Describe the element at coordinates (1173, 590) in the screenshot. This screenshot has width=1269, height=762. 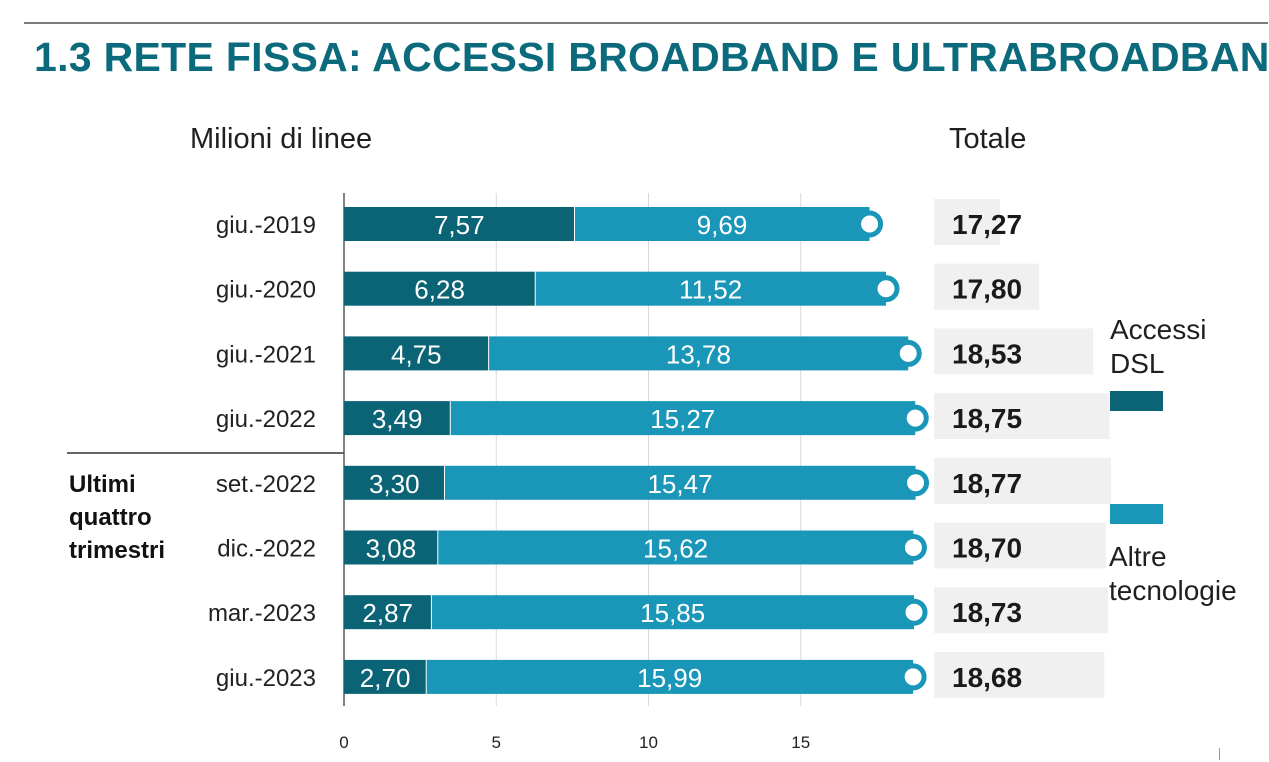
I see `legend-altre-line2: tecnologie` at that location.